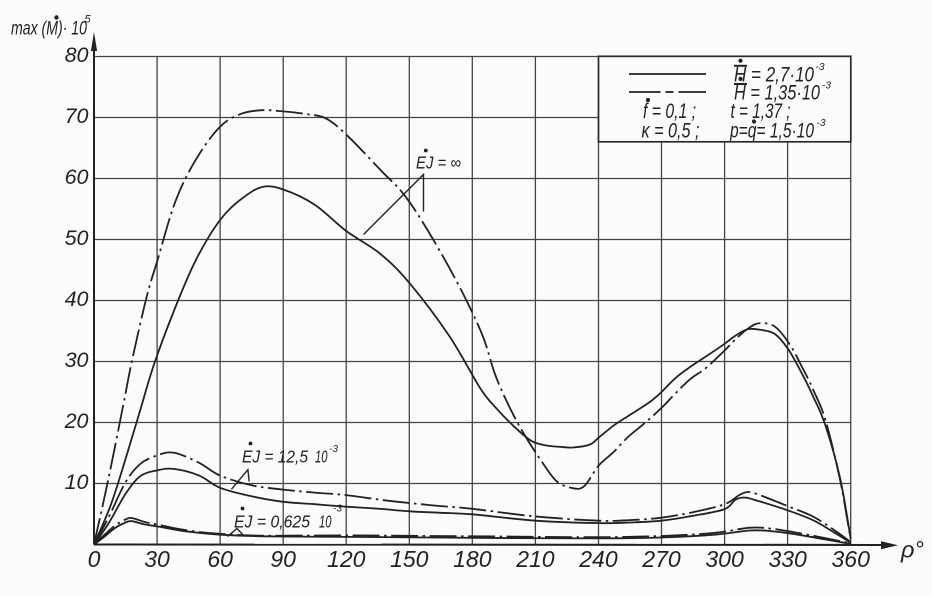 The image size is (932, 596). Describe the element at coordinates (787, 559) in the screenshot. I see `svg-text: 330` at that location.